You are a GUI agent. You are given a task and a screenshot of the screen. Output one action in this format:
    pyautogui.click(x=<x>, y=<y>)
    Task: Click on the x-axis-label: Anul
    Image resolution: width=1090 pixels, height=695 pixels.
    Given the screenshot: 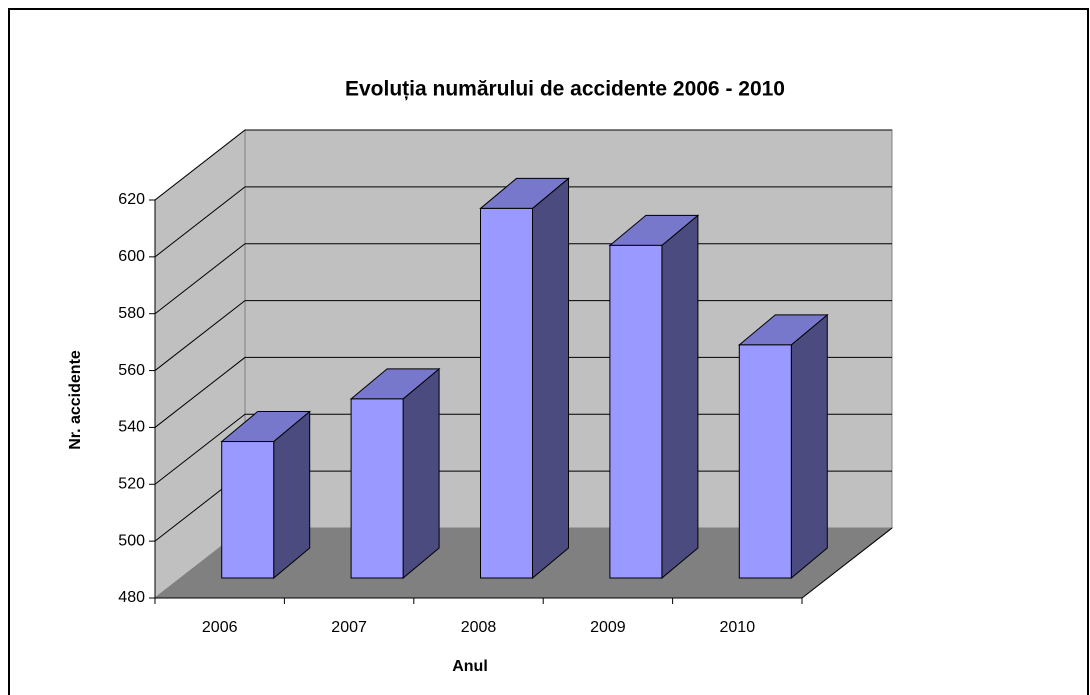 What is the action you would take?
    pyautogui.click(x=470, y=666)
    